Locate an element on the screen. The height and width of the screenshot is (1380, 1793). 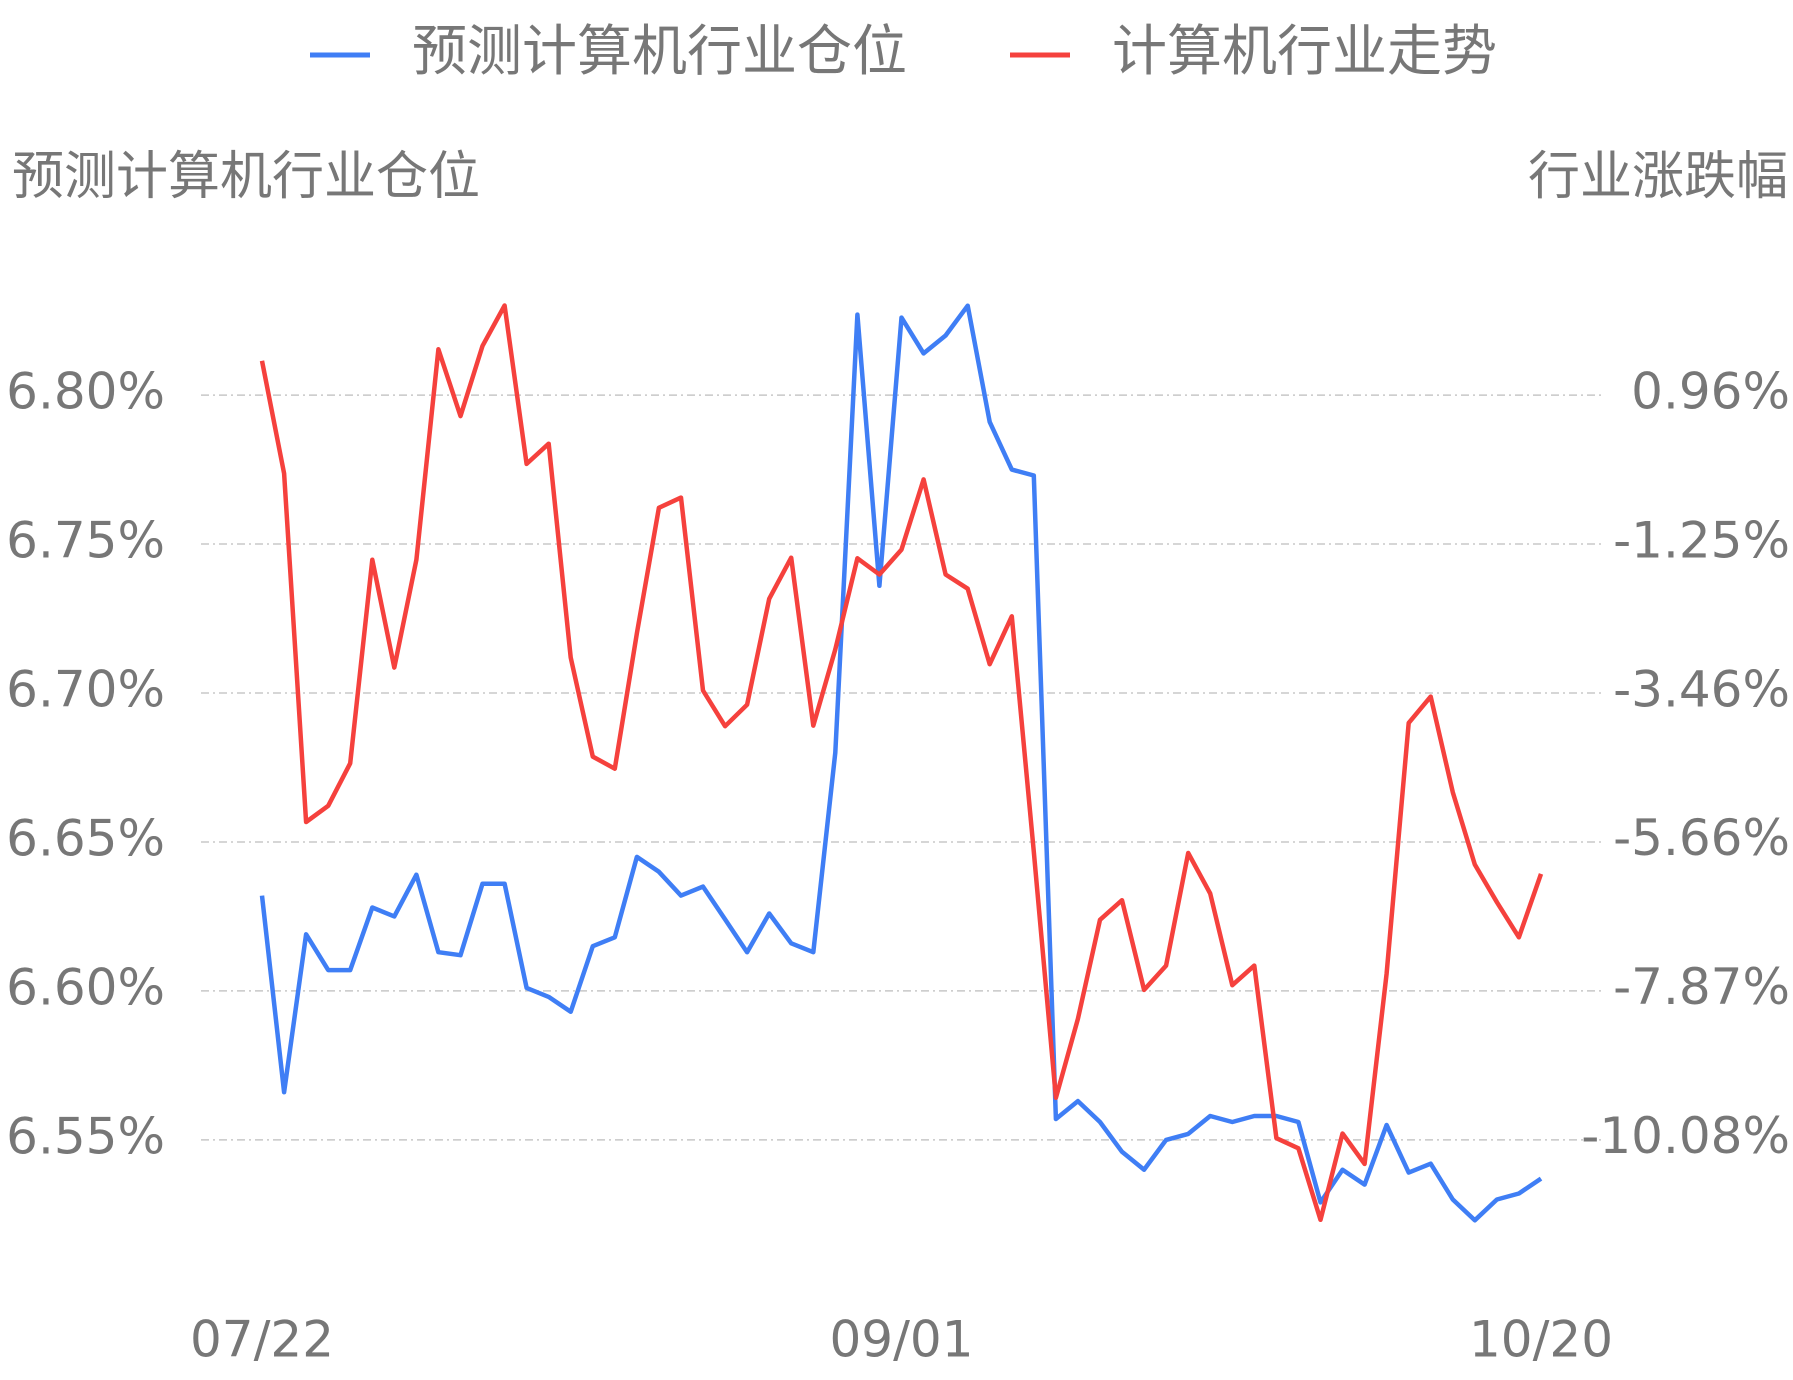
y2-tick-label: -10.08% is located at coordinates (1685, 1136).